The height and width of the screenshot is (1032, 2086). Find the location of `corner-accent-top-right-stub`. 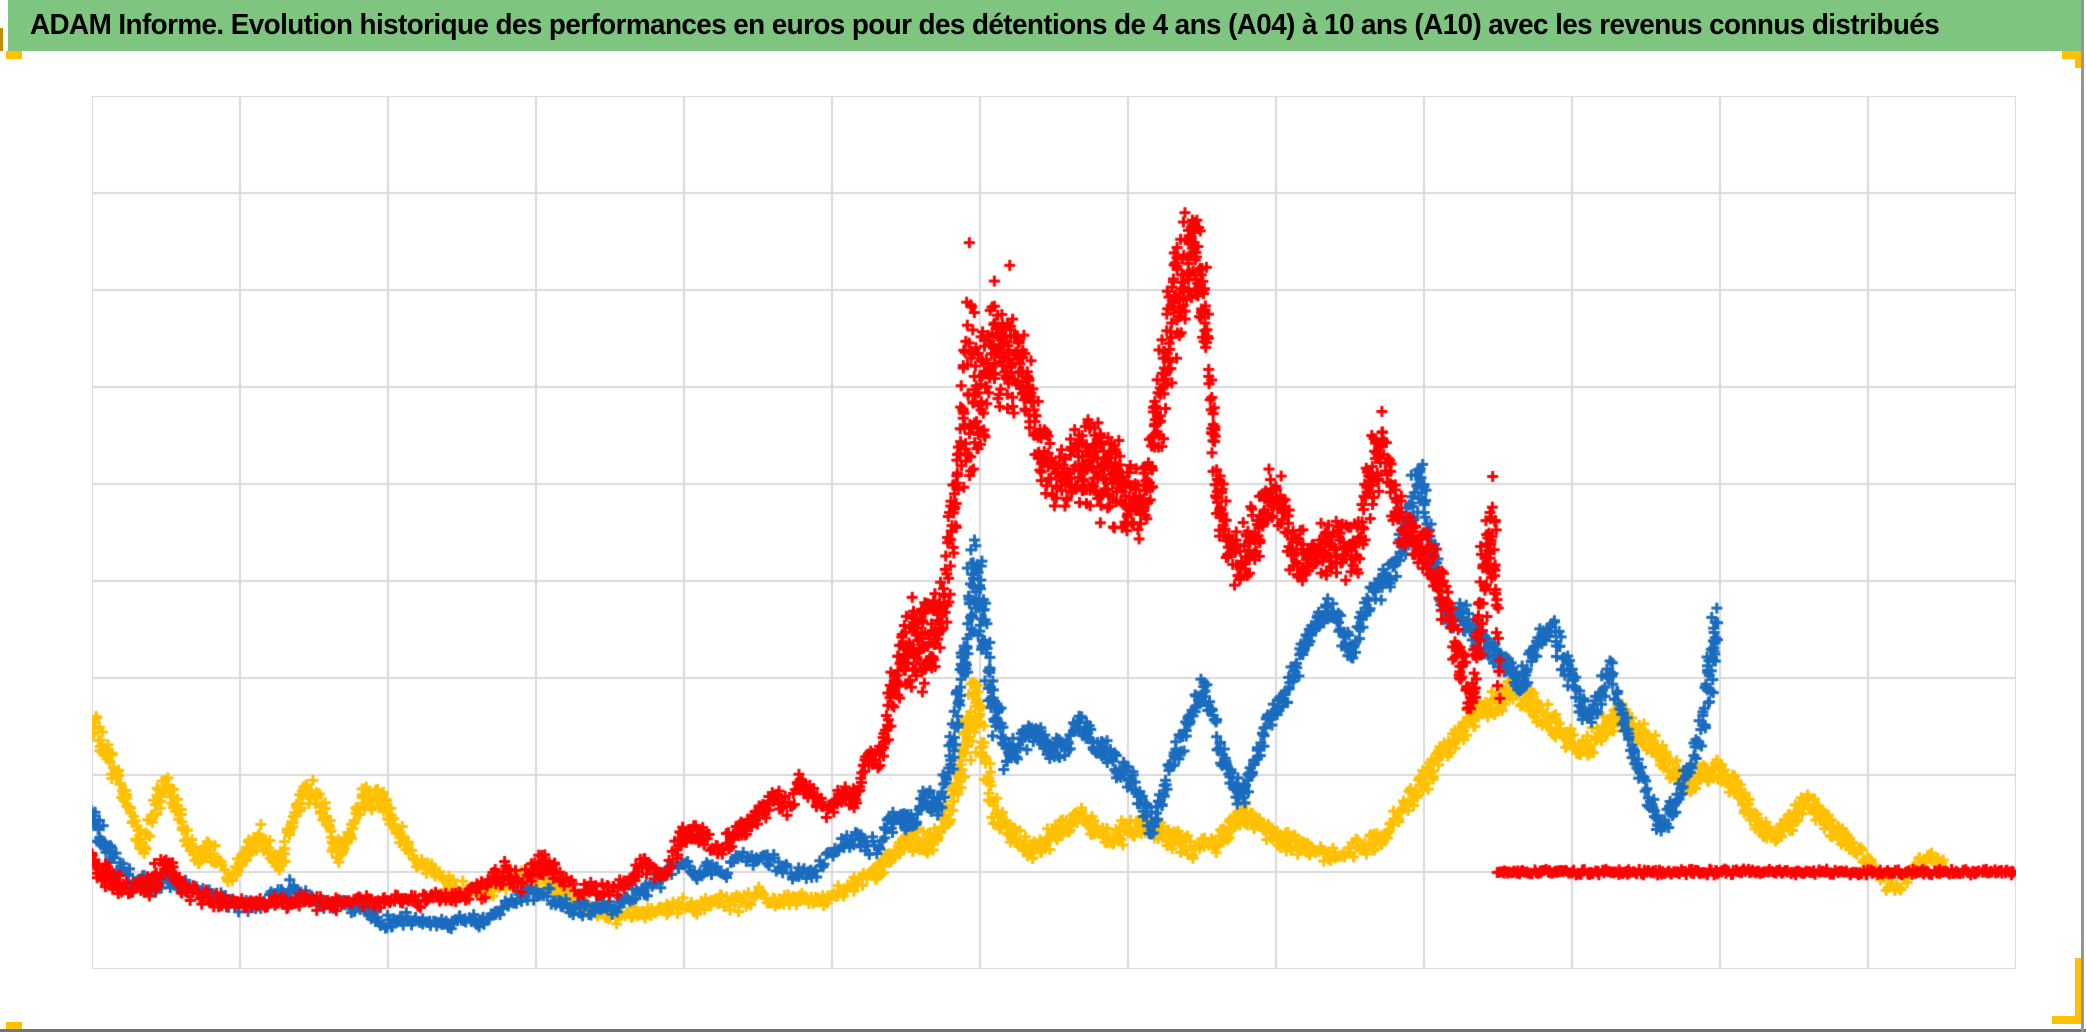

corner-accent-top-right-stub is located at coordinates (2079, 59).